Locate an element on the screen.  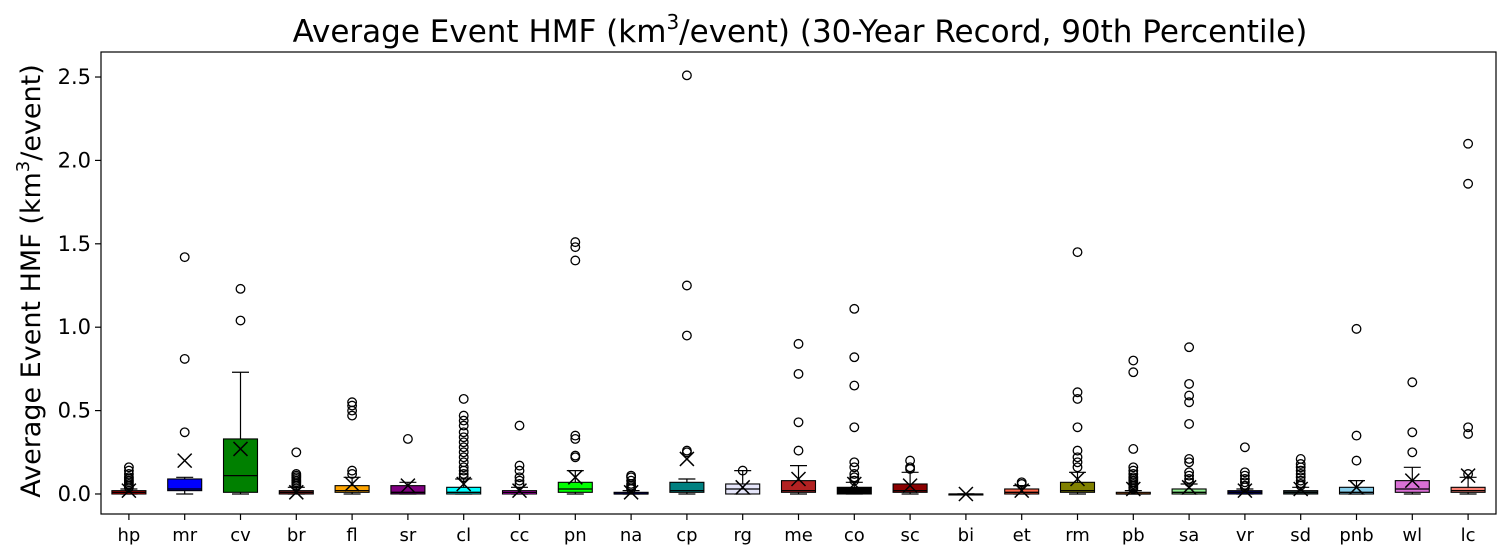
box-co is located at coordinates (854, 490).